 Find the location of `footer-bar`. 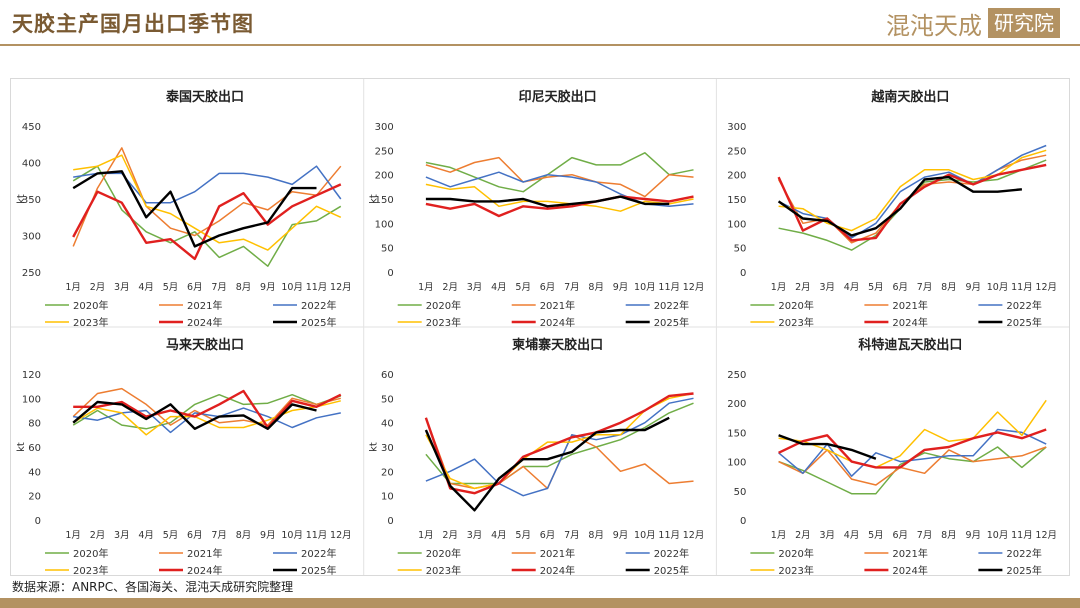

footer-bar is located at coordinates (540, 603).